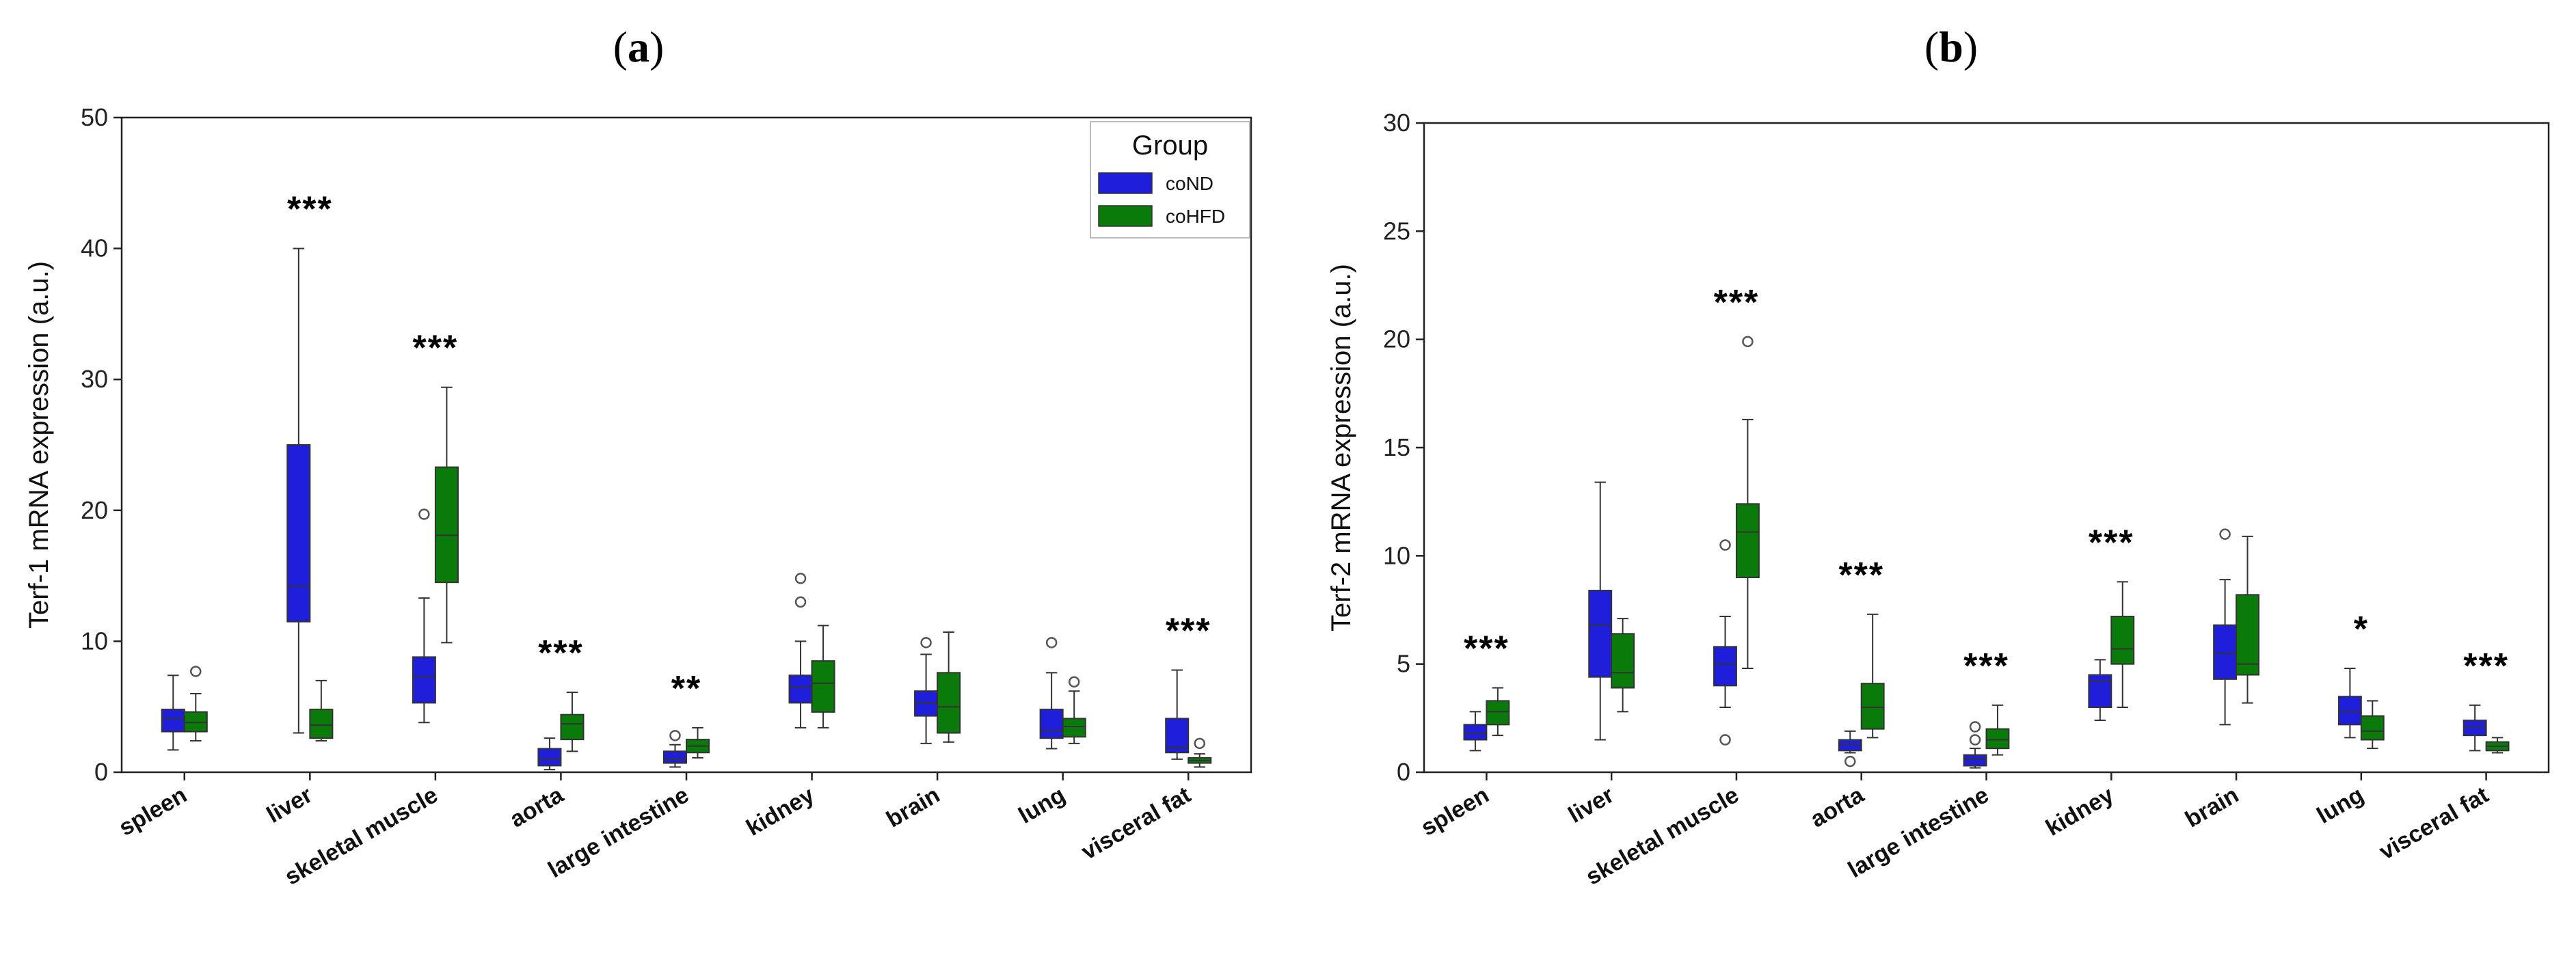  I want to click on legend-label-cond: coND, so click(1189, 183).